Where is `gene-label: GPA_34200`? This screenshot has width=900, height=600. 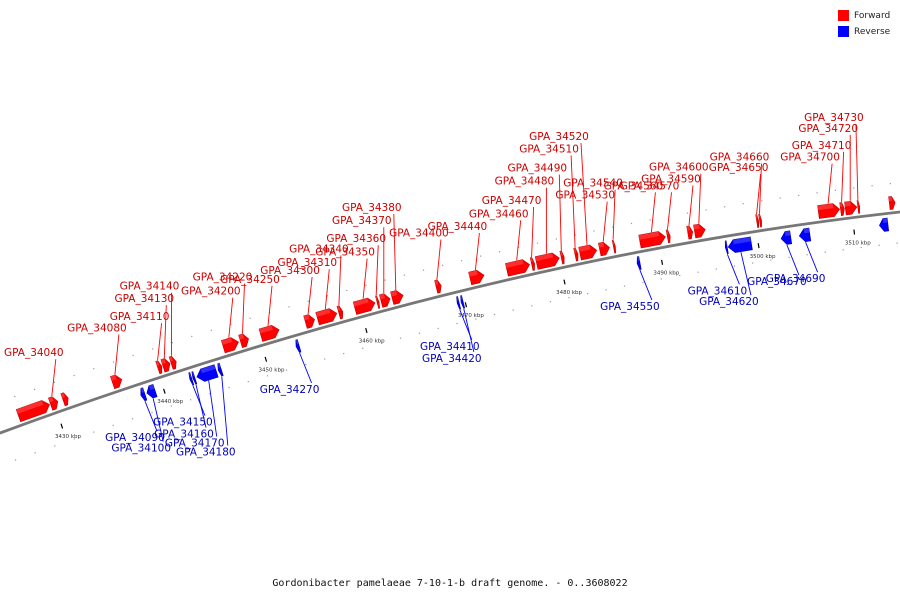
gene-label: GPA_34200 is located at coordinates (211, 292).